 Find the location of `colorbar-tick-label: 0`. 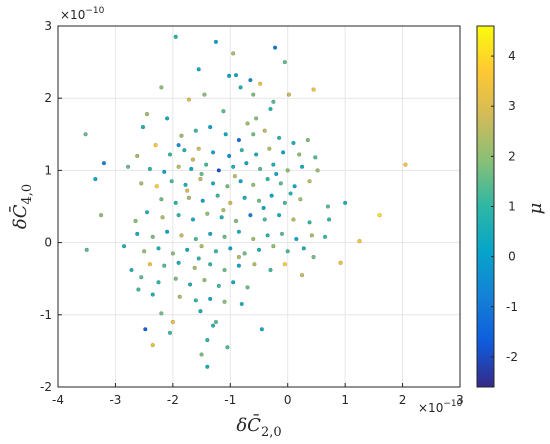

colorbar-tick-label: 0 is located at coordinates (512, 257).